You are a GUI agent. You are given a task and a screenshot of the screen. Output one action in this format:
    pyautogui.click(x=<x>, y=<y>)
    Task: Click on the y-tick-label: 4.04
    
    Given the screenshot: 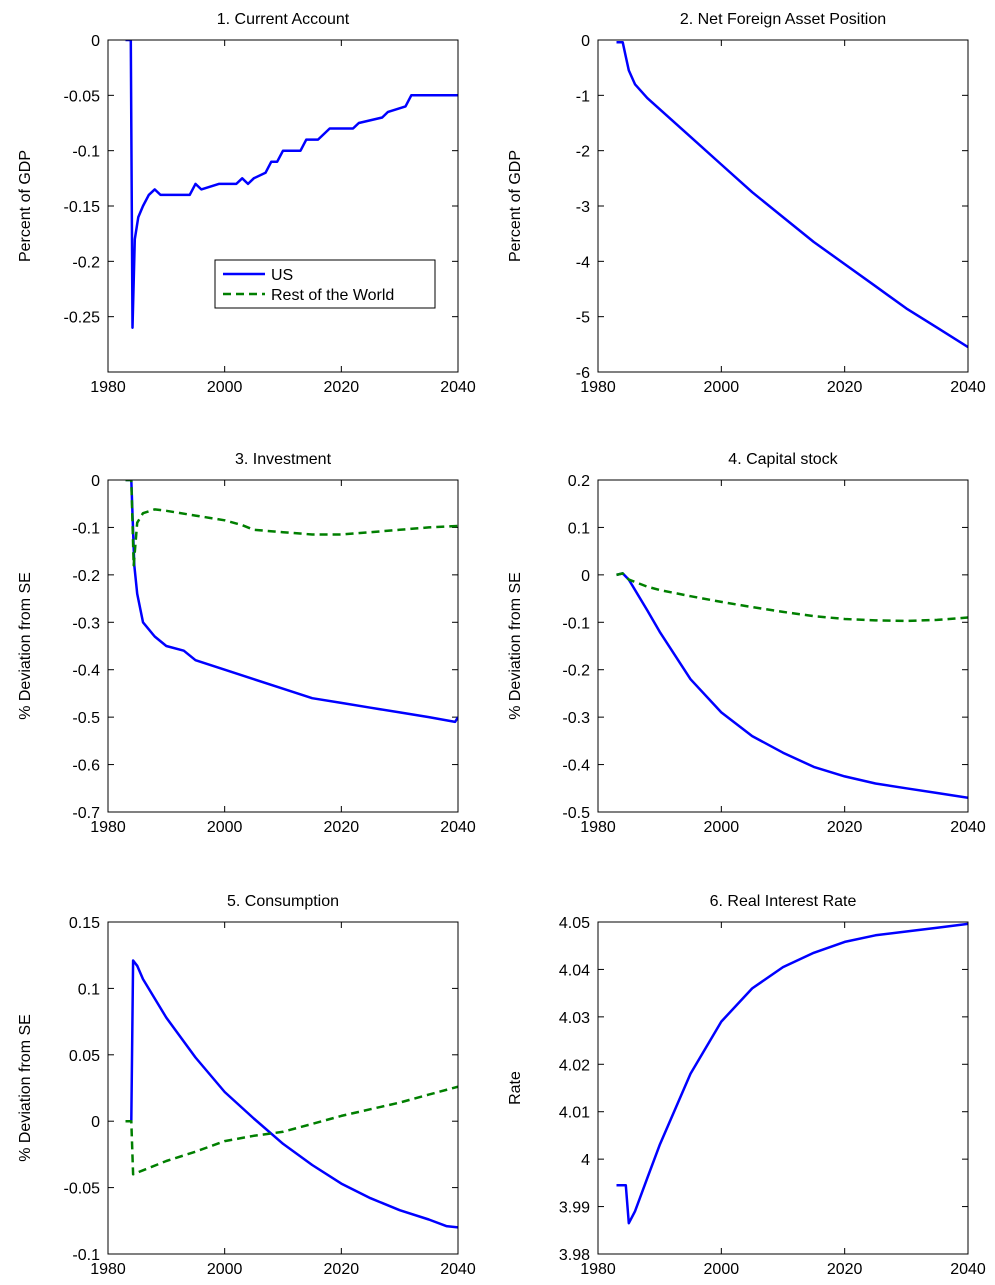 What is the action you would take?
    pyautogui.click(x=574, y=970)
    